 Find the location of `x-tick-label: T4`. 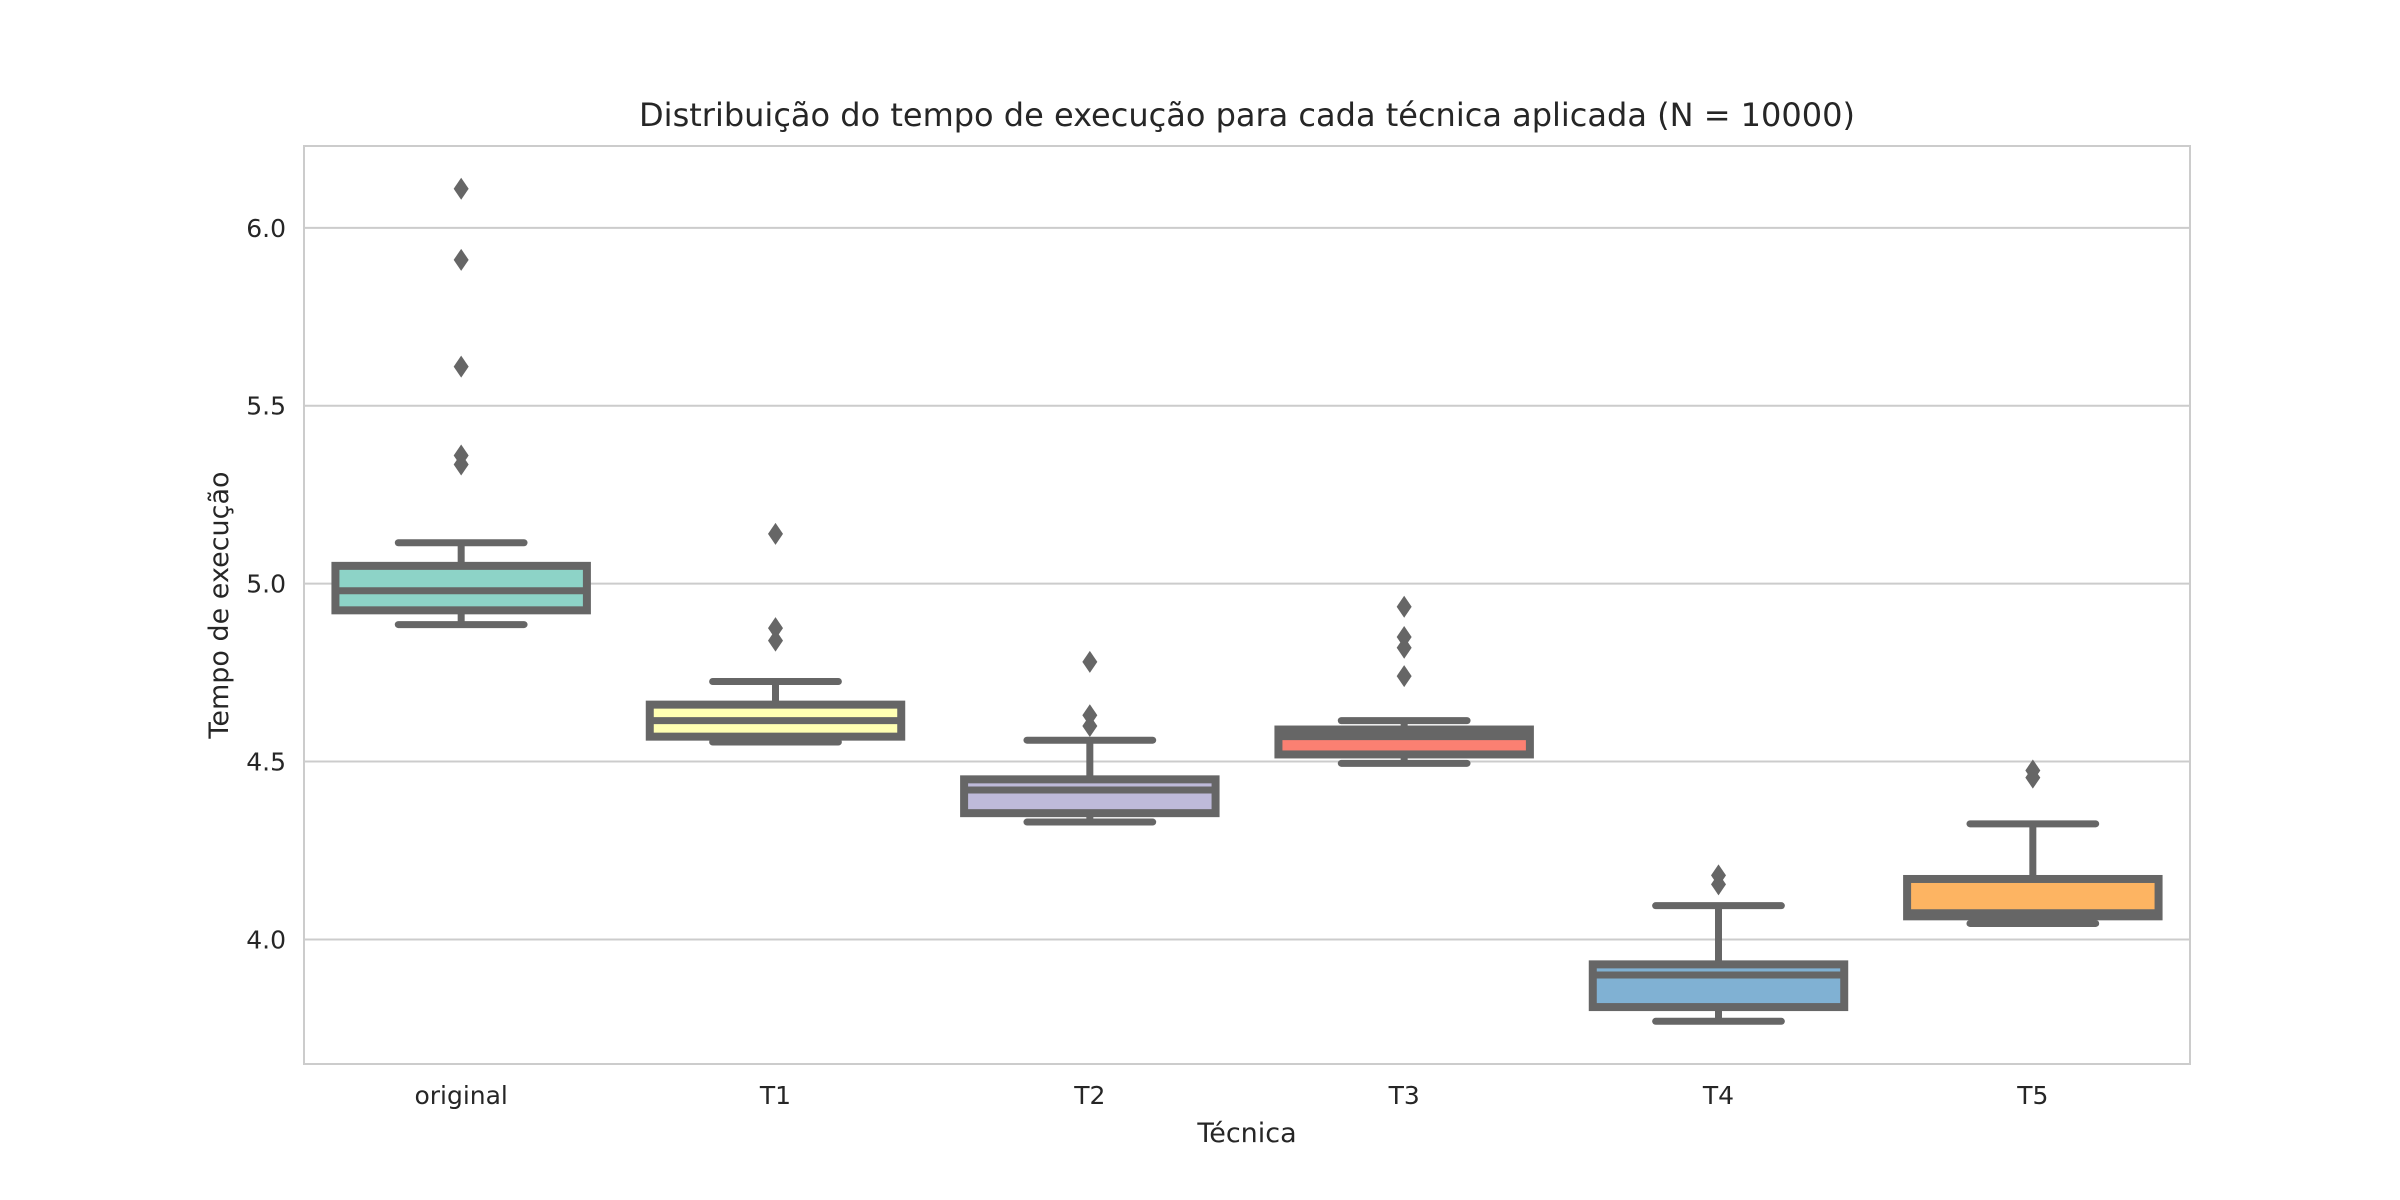

x-tick-label: T4 is located at coordinates (1718, 1095).